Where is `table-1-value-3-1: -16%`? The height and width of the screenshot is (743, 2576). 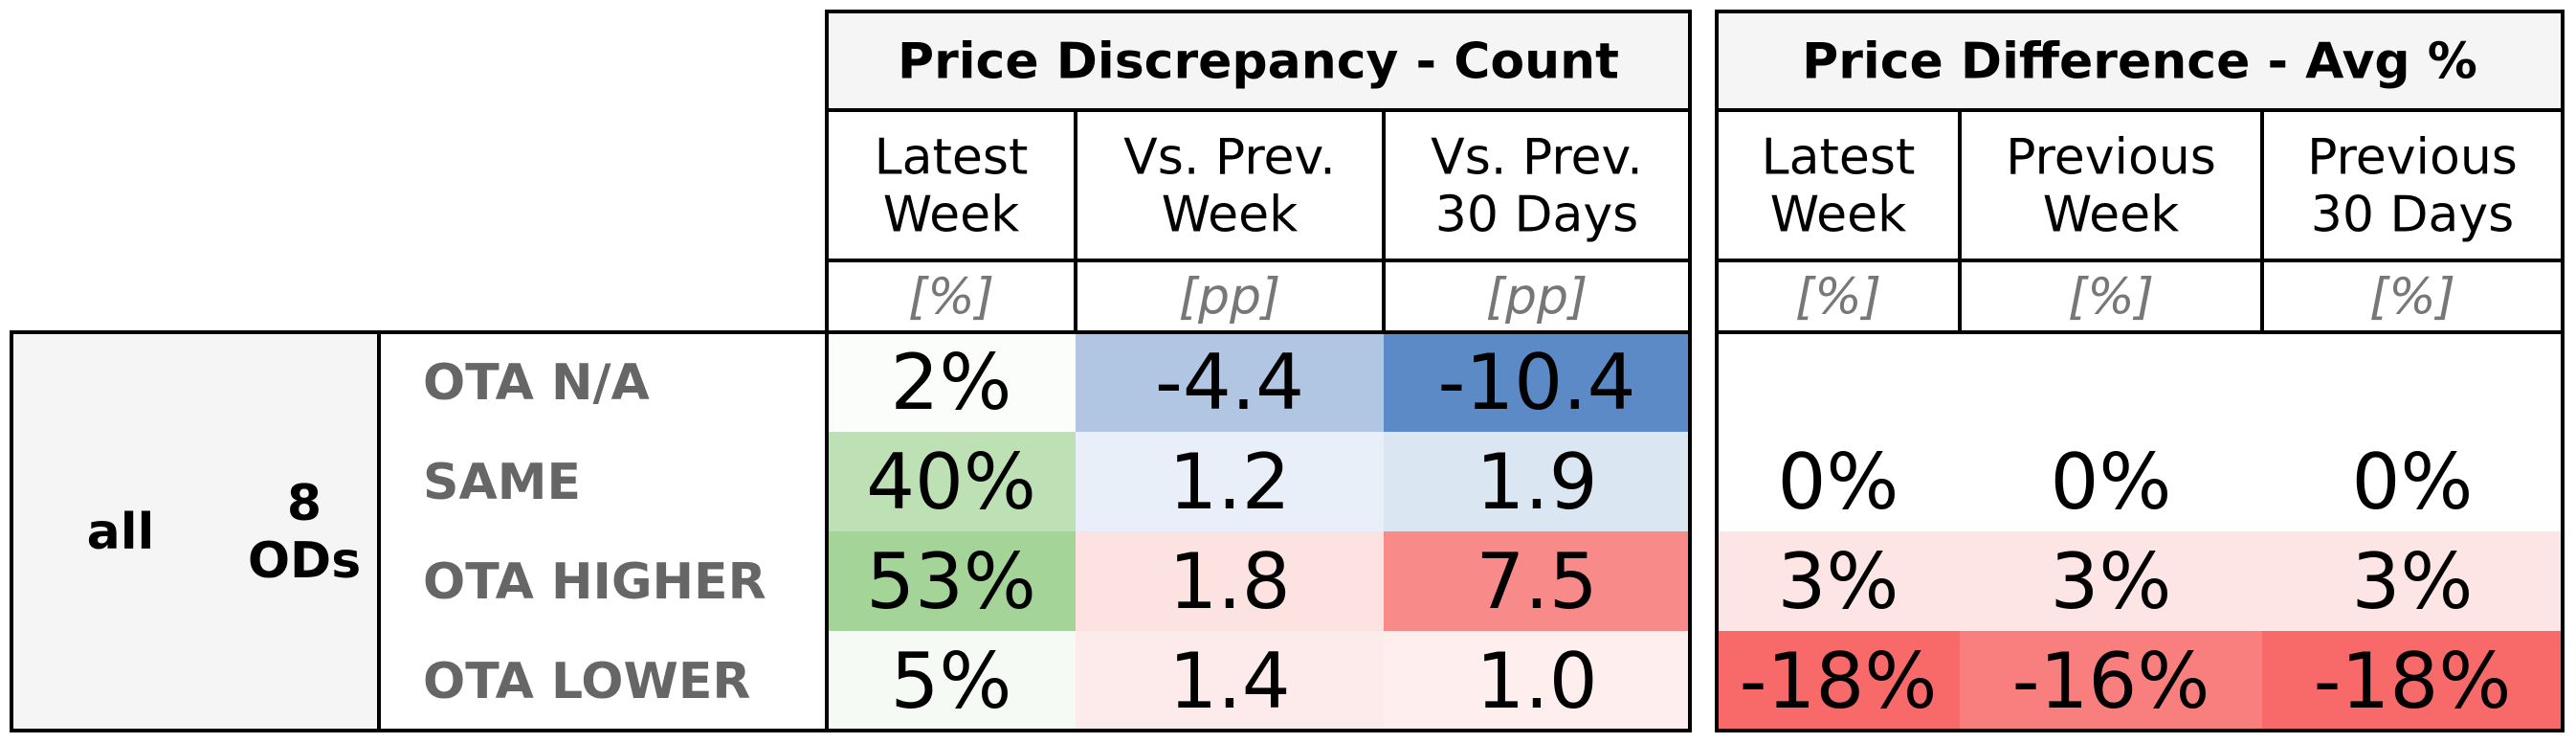 table-1-value-3-1: -16% is located at coordinates (2111, 681).